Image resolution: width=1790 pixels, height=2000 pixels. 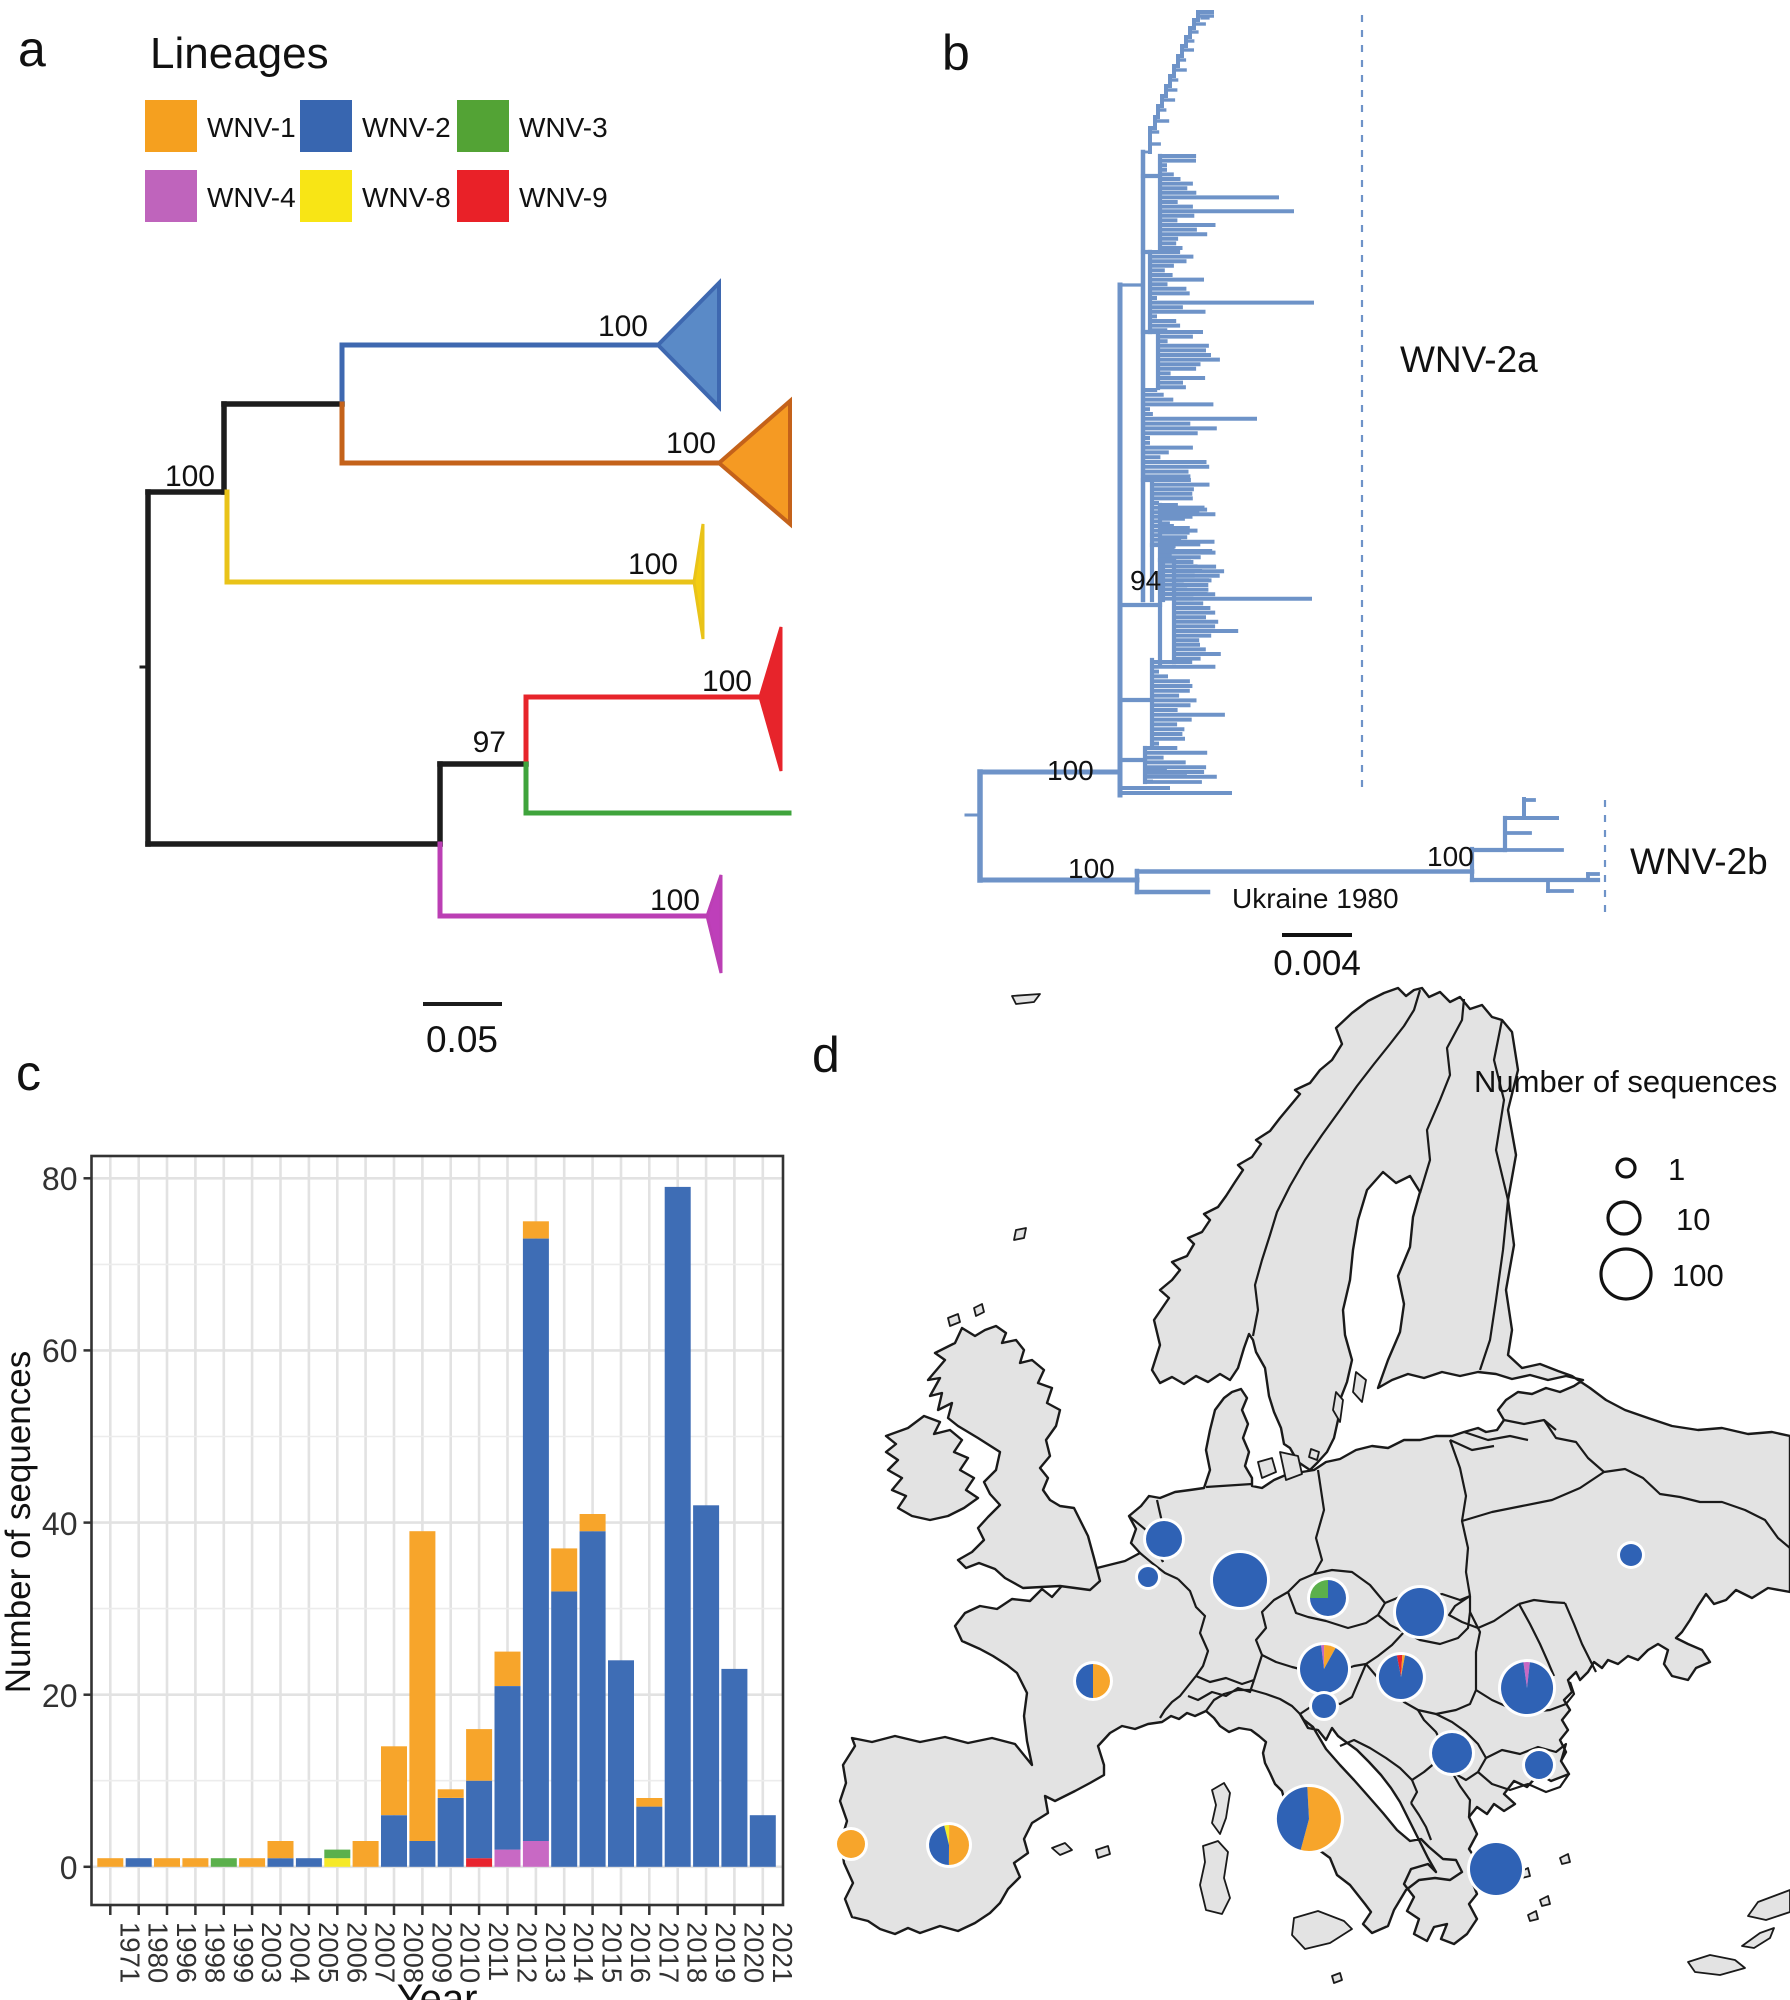 What do you see at coordinates (28, 1073) in the screenshot?
I see `svg-text: c` at bounding box center [28, 1073].